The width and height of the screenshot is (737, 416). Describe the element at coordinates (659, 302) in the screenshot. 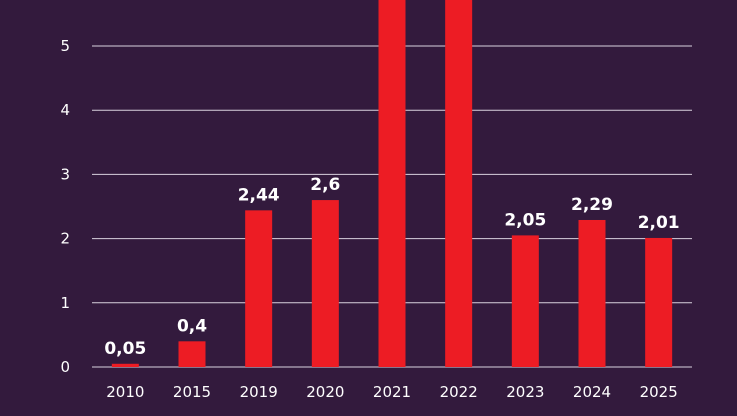

I see `bar-2025` at that location.